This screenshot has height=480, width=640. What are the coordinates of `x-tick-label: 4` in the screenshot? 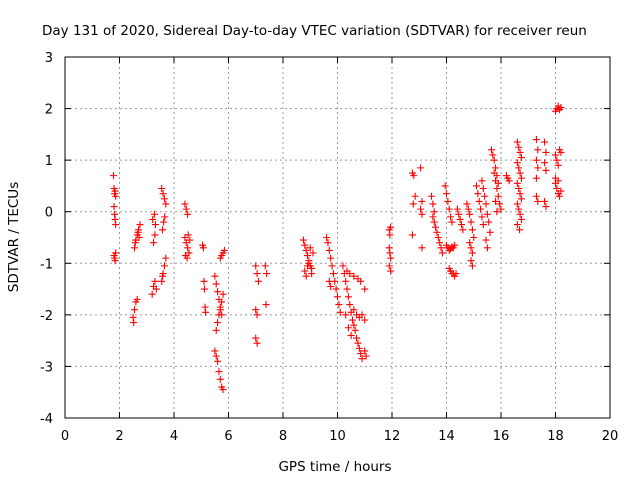 It's located at (174, 436).